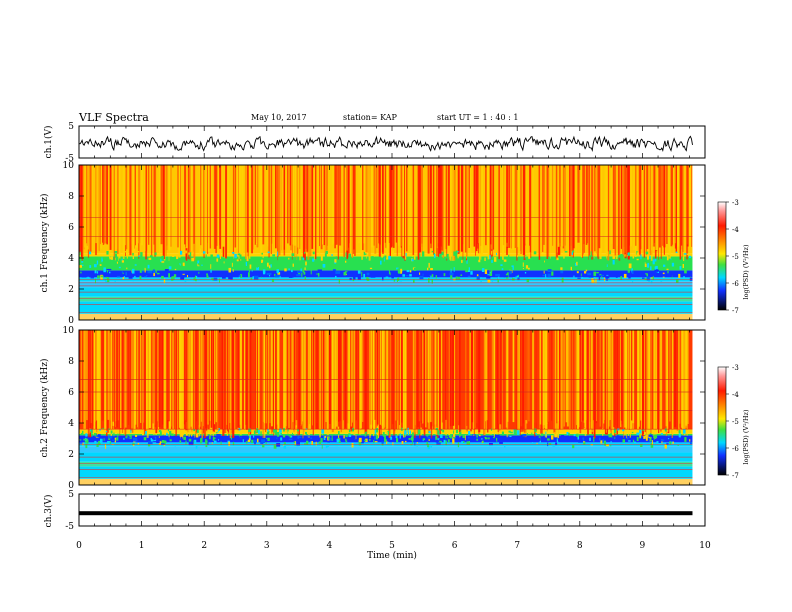 The width and height of the screenshot is (792, 612). Describe the element at coordinates (69, 166) in the screenshot. I see `ch1-spectrogram-y-tick-label: 10` at that location.